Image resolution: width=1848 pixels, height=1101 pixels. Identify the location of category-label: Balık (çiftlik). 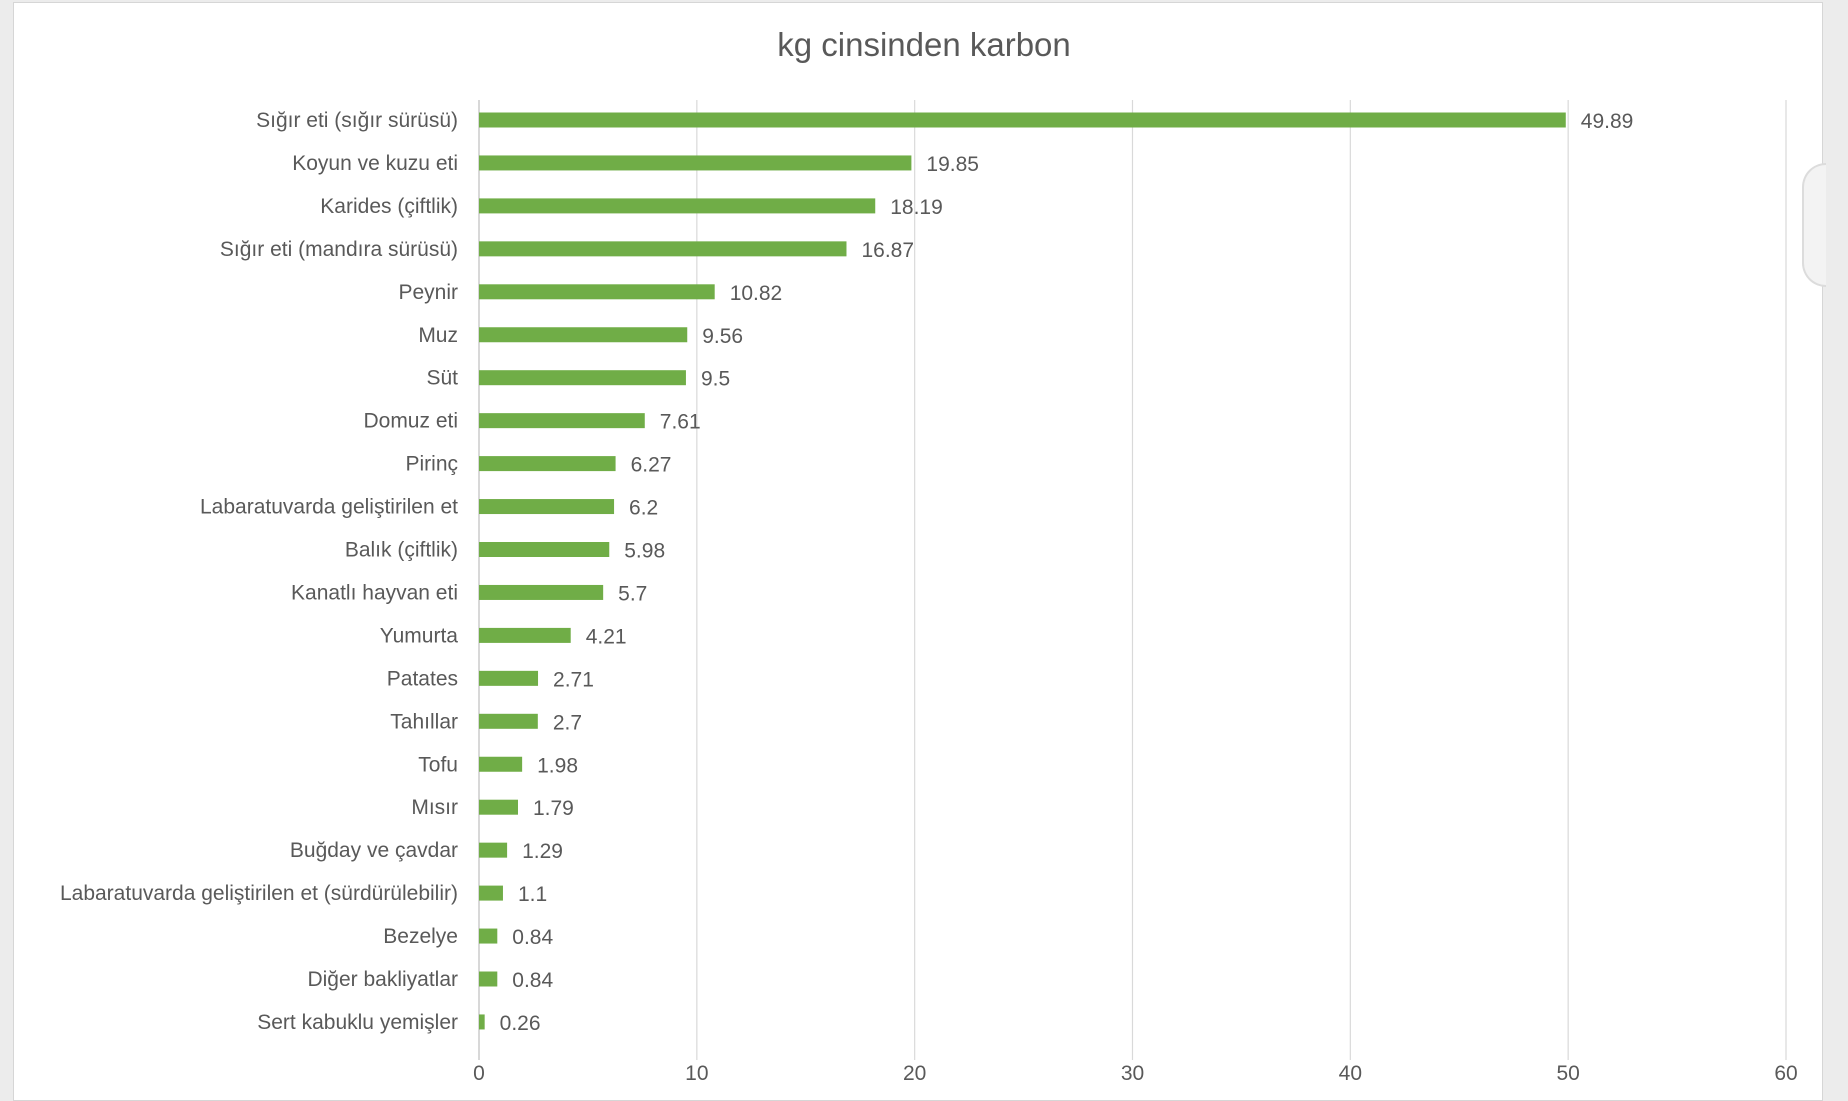
(401, 550).